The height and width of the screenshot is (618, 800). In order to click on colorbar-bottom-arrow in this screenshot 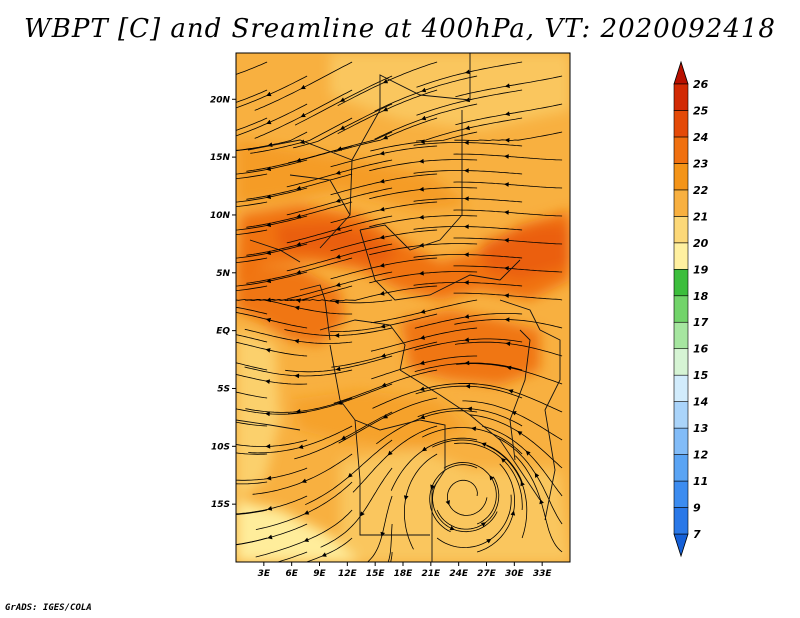, I will do `click(681, 545)`.